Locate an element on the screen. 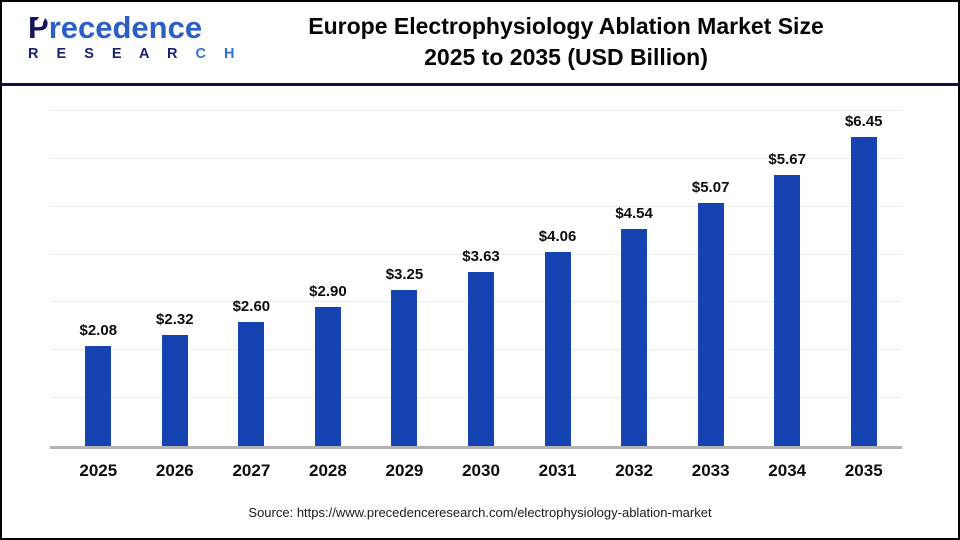 This screenshot has width=960, height=540. x-tick-2028: 2028 is located at coordinates (328, 470).